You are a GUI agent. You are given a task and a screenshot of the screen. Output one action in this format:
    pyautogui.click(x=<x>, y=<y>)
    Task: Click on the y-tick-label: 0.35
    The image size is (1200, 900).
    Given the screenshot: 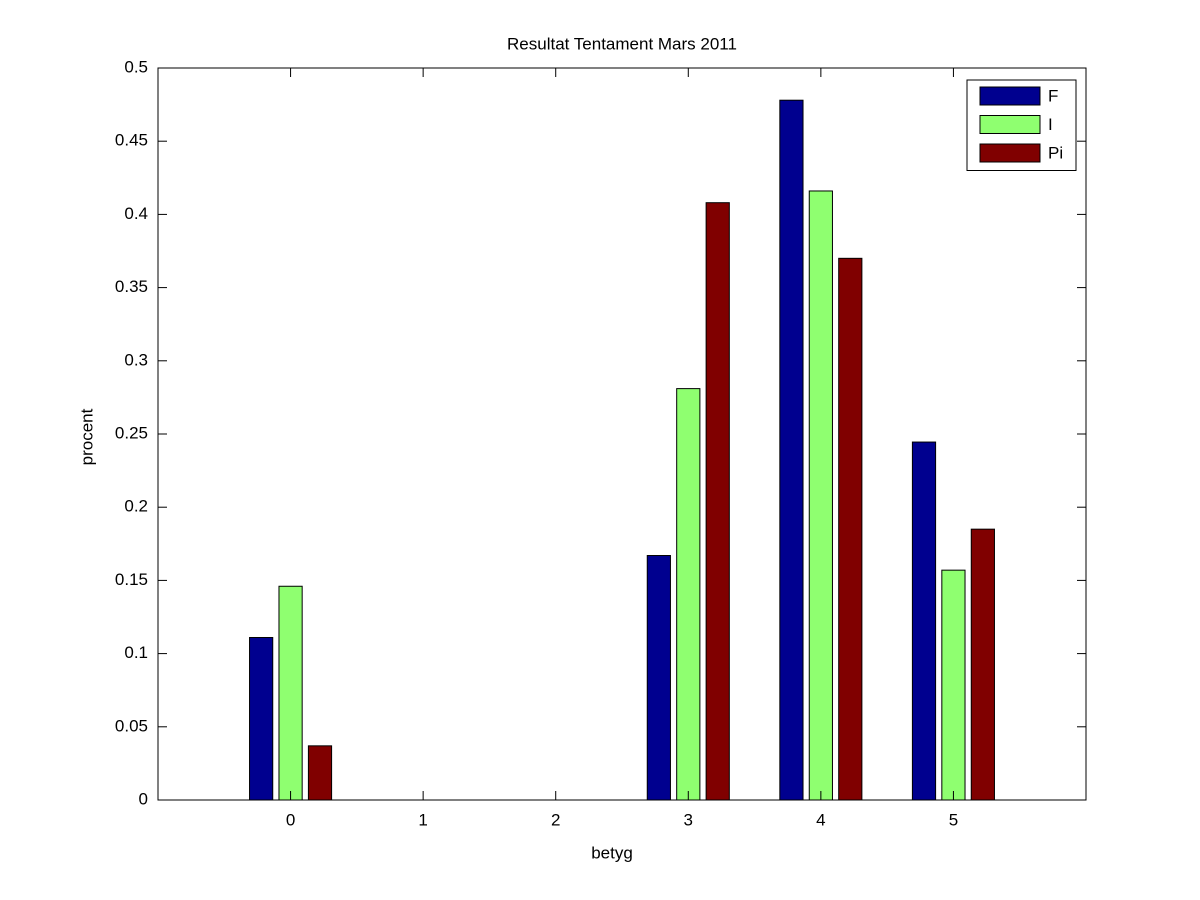 What is the action you would take?
    pyautogui.click(x=131, y=286)
    